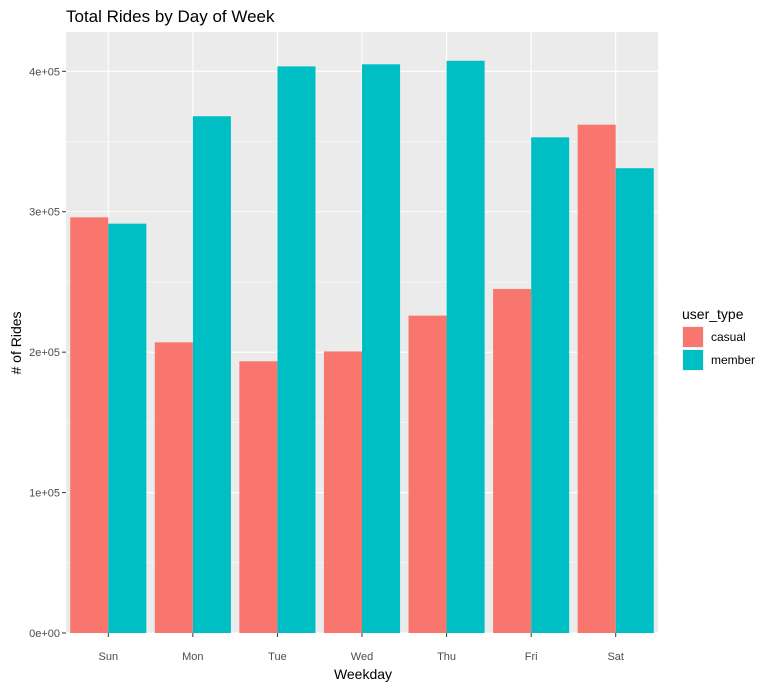 This screenshot has width=770, height=688. What do you see at coordinates (44, 634) in the screenshot?
I see `y-tick-label: 0e+00` at bounding box center [44, 634].